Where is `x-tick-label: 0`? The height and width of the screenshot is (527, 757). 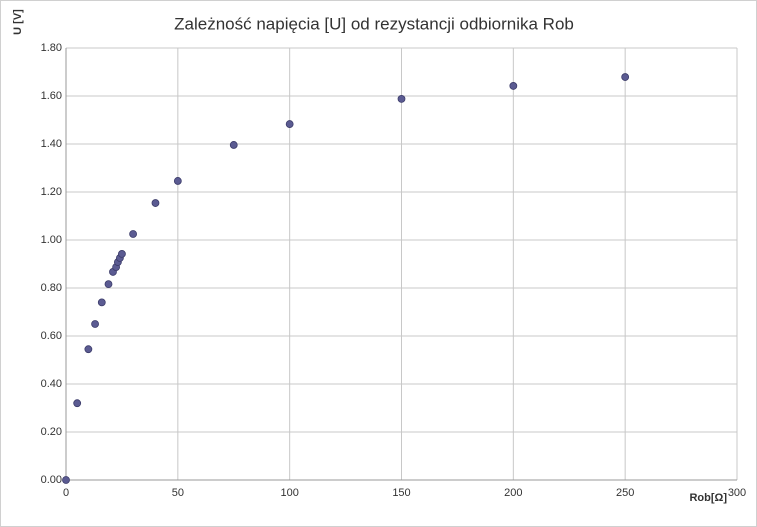
x-tick-label: 0 is located at coordinates (66, 493).